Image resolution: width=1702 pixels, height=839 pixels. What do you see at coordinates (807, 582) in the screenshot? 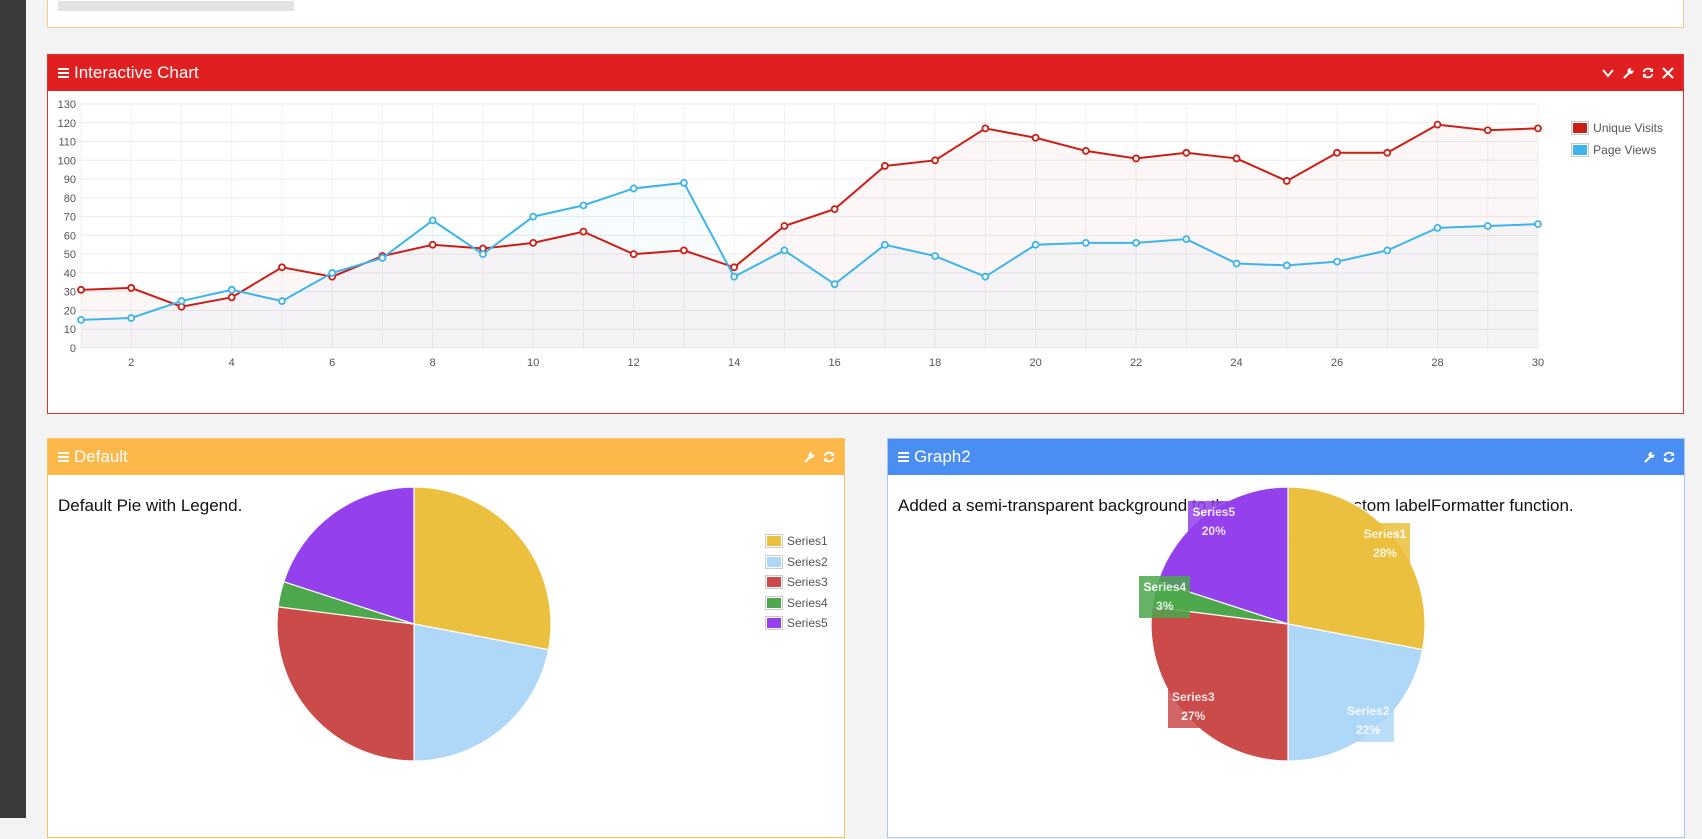
I see `legend-label: Series3` at bounding box center [807, 582].